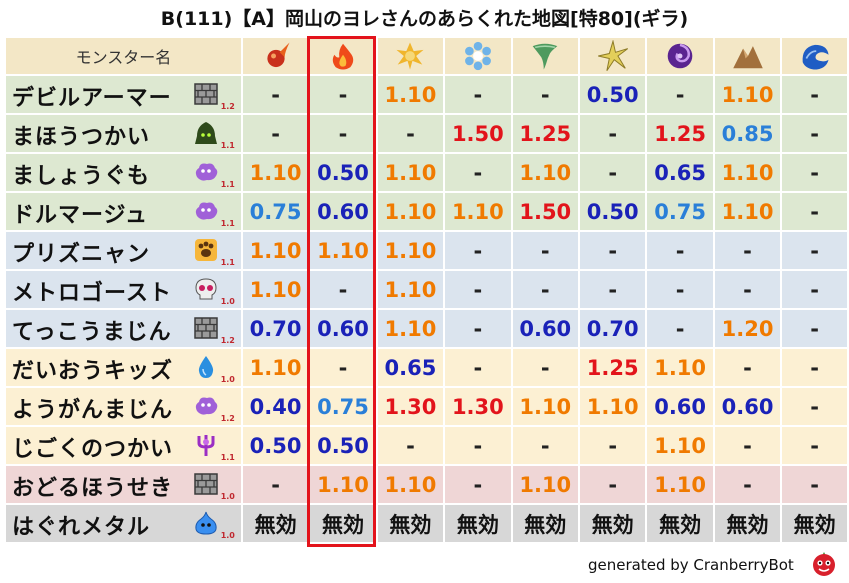 The width and height of the screenshot is (849, 583). What do you see at coordinates (123, 289) in the screenshot?
I see `monster-name-cell: メトロゴースト 1.0` at bounding box center [123, 289].